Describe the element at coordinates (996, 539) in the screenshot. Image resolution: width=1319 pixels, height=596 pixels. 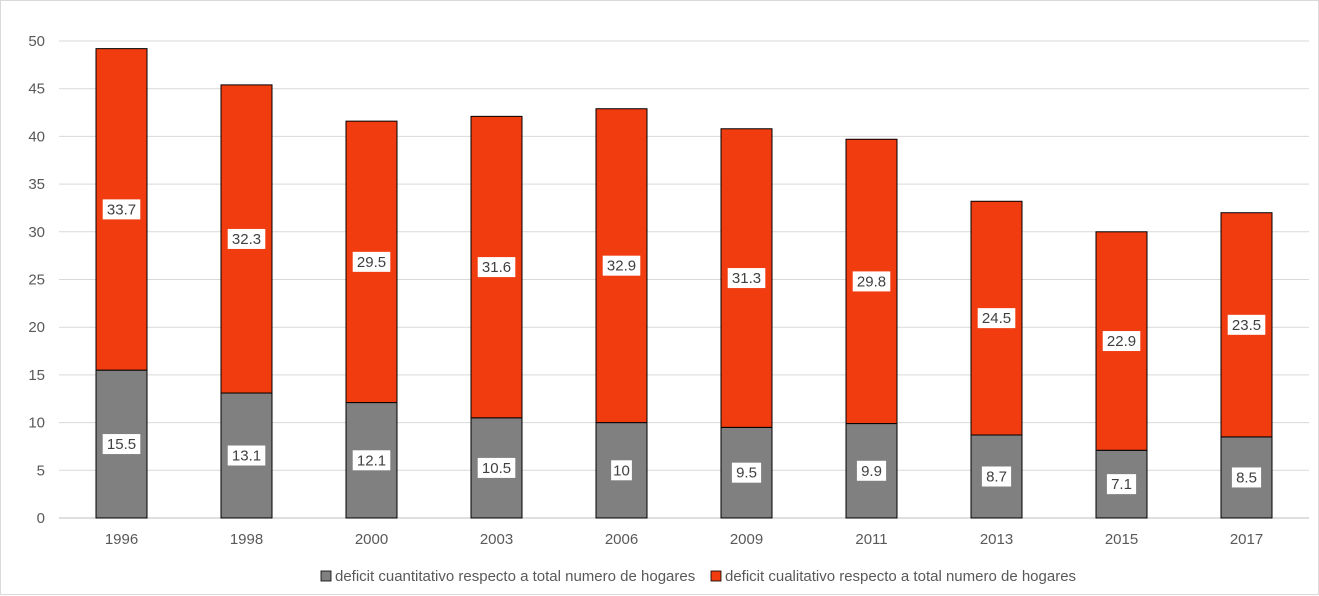
I see `x-tick-label: 2013` at that location.